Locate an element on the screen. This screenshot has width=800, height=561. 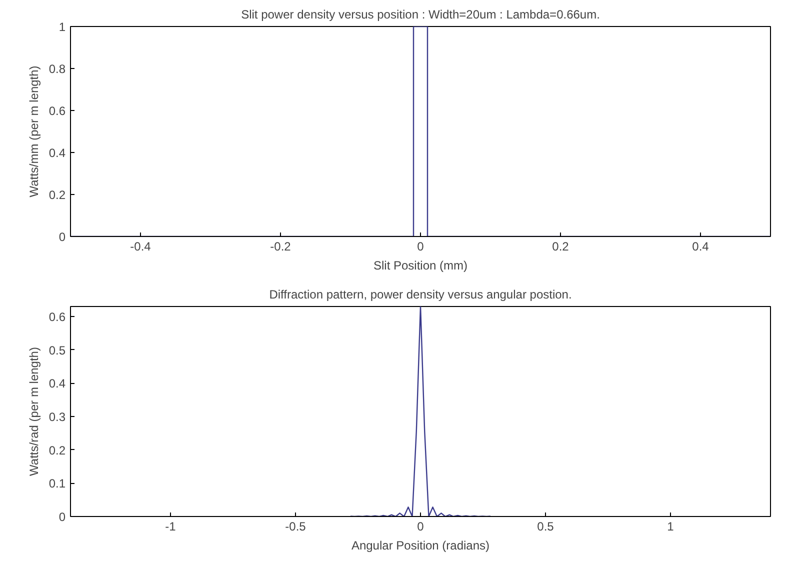
chart-title: Diffraction pattern, power density versus angular postion. is located at coordinates (420, 295).